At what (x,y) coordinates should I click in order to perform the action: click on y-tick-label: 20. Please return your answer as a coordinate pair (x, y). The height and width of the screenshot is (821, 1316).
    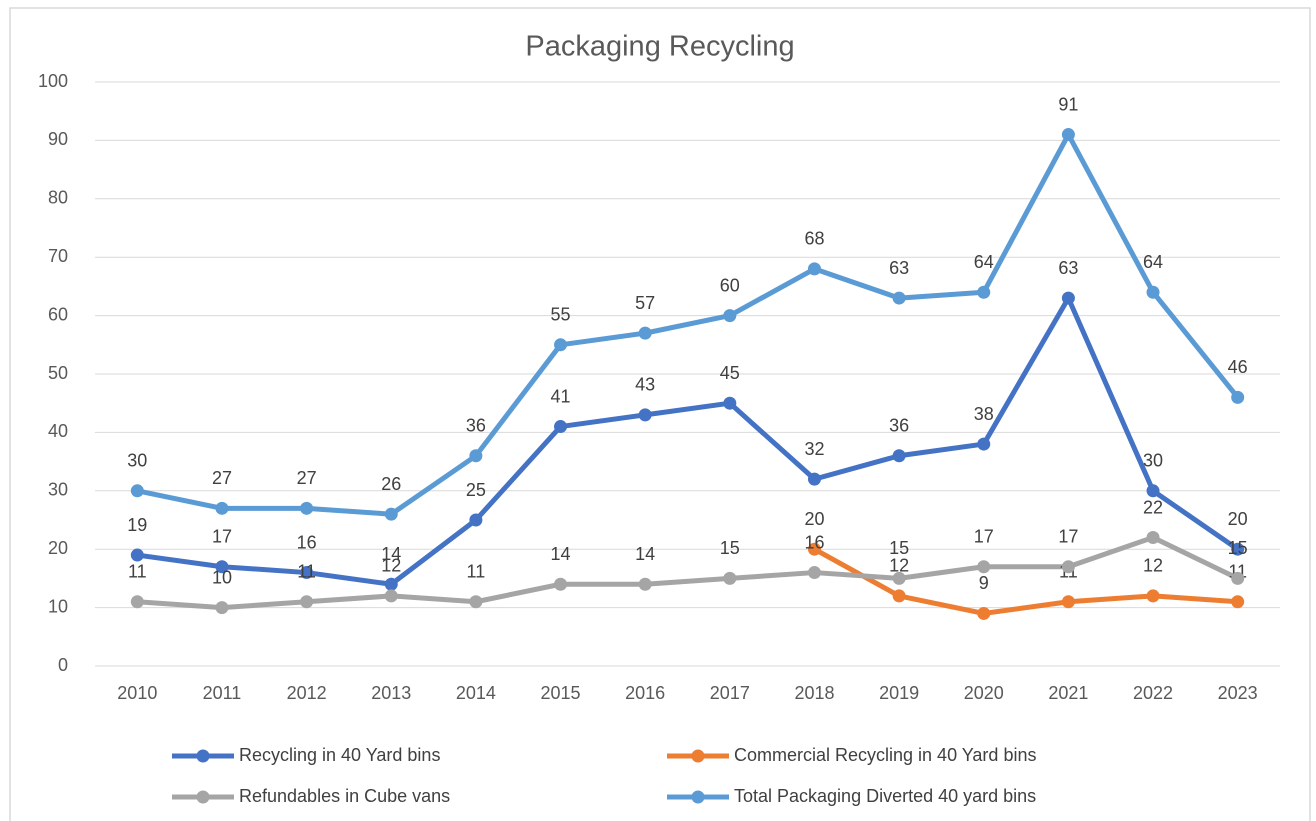
    Looking at the image, I should click on (58, 548).